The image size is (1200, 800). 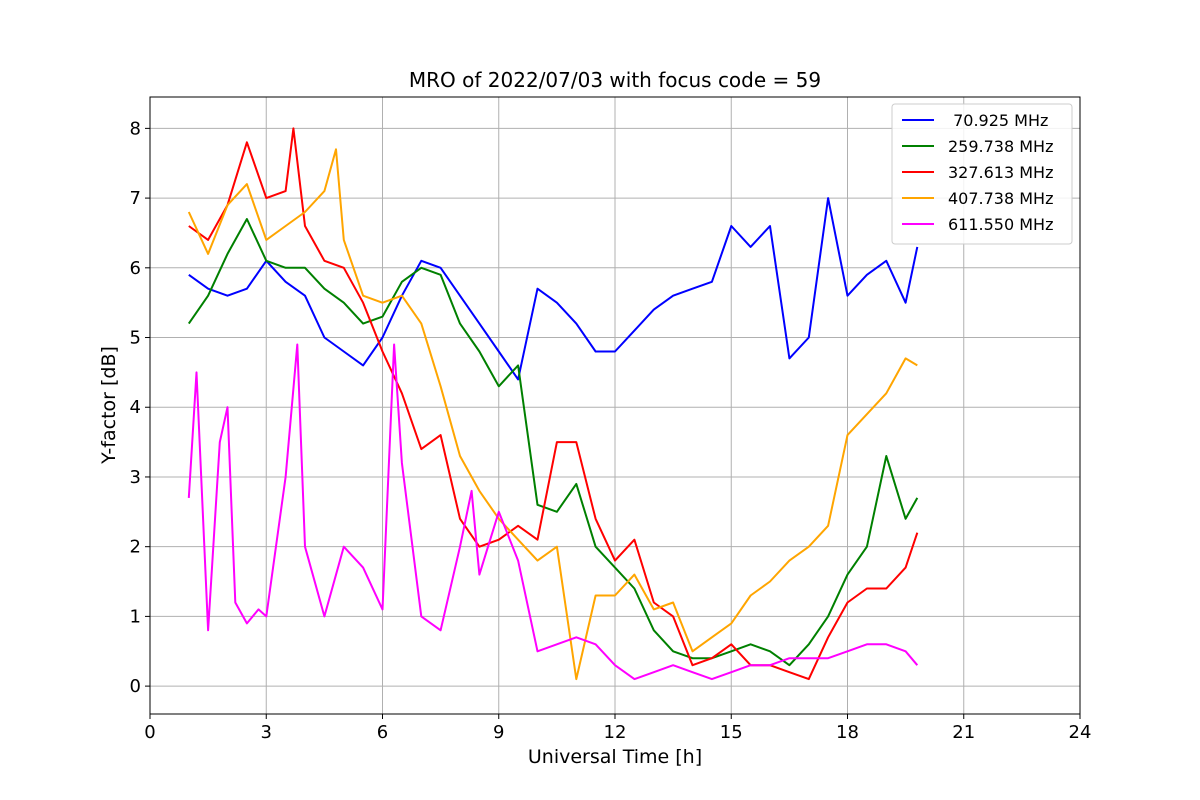 I want to click on legend-label: 259.738 MHz, so click(x=1000, y=146).